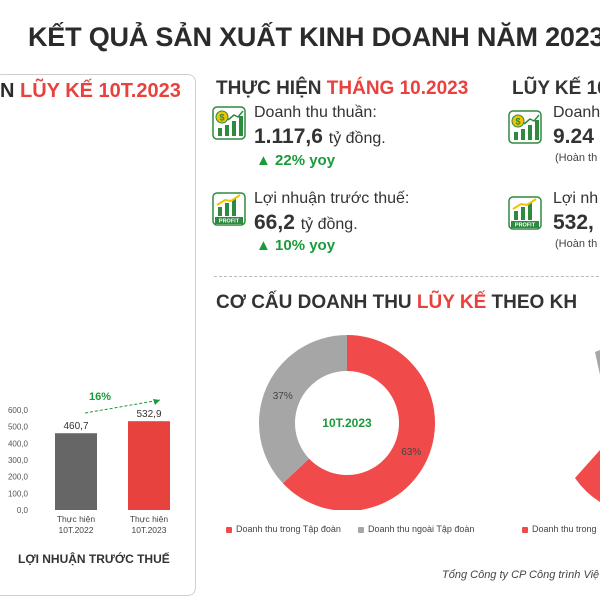 The height and width of the screenshot is (600, 600). I want to click on growth-arrow-line, so click(122, 406).